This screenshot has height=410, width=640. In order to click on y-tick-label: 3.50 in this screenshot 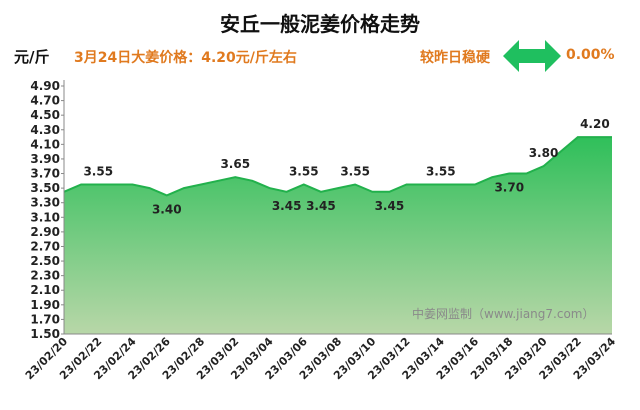, I will do `click(45, 188)`.